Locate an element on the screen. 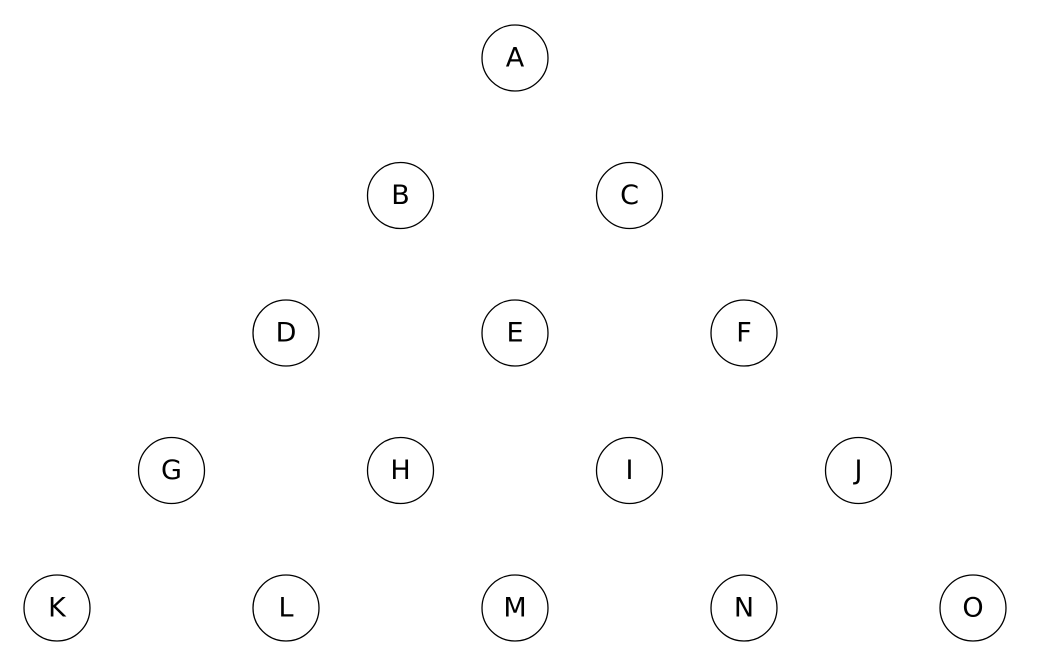 This screenshot has width=1042, height=667. node-label: F is located at coordinates (744, 333).